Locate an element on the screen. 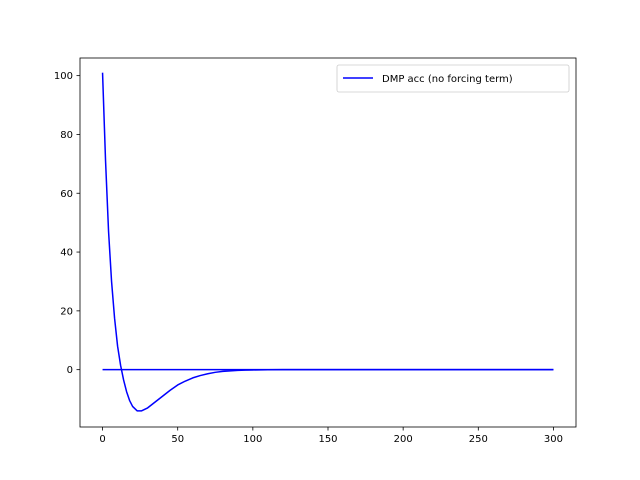 The height and width of the screenshot is (480, 640). y-tick-label: 100 is located at coordinates (63, 76).